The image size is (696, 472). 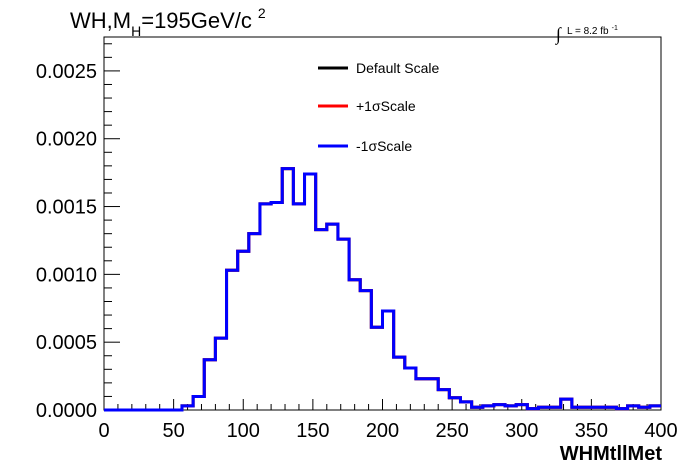 What do you see at coordinates (451, 431) in the screenshot?
I see `x-tick-label: 250` at bounding box center [451, 431].